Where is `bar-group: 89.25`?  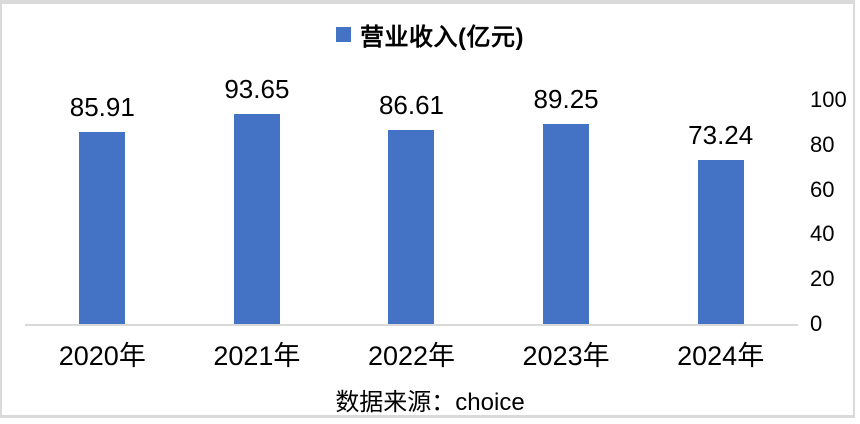
bar-group: 89.25 is located at coordinates (566, 205).